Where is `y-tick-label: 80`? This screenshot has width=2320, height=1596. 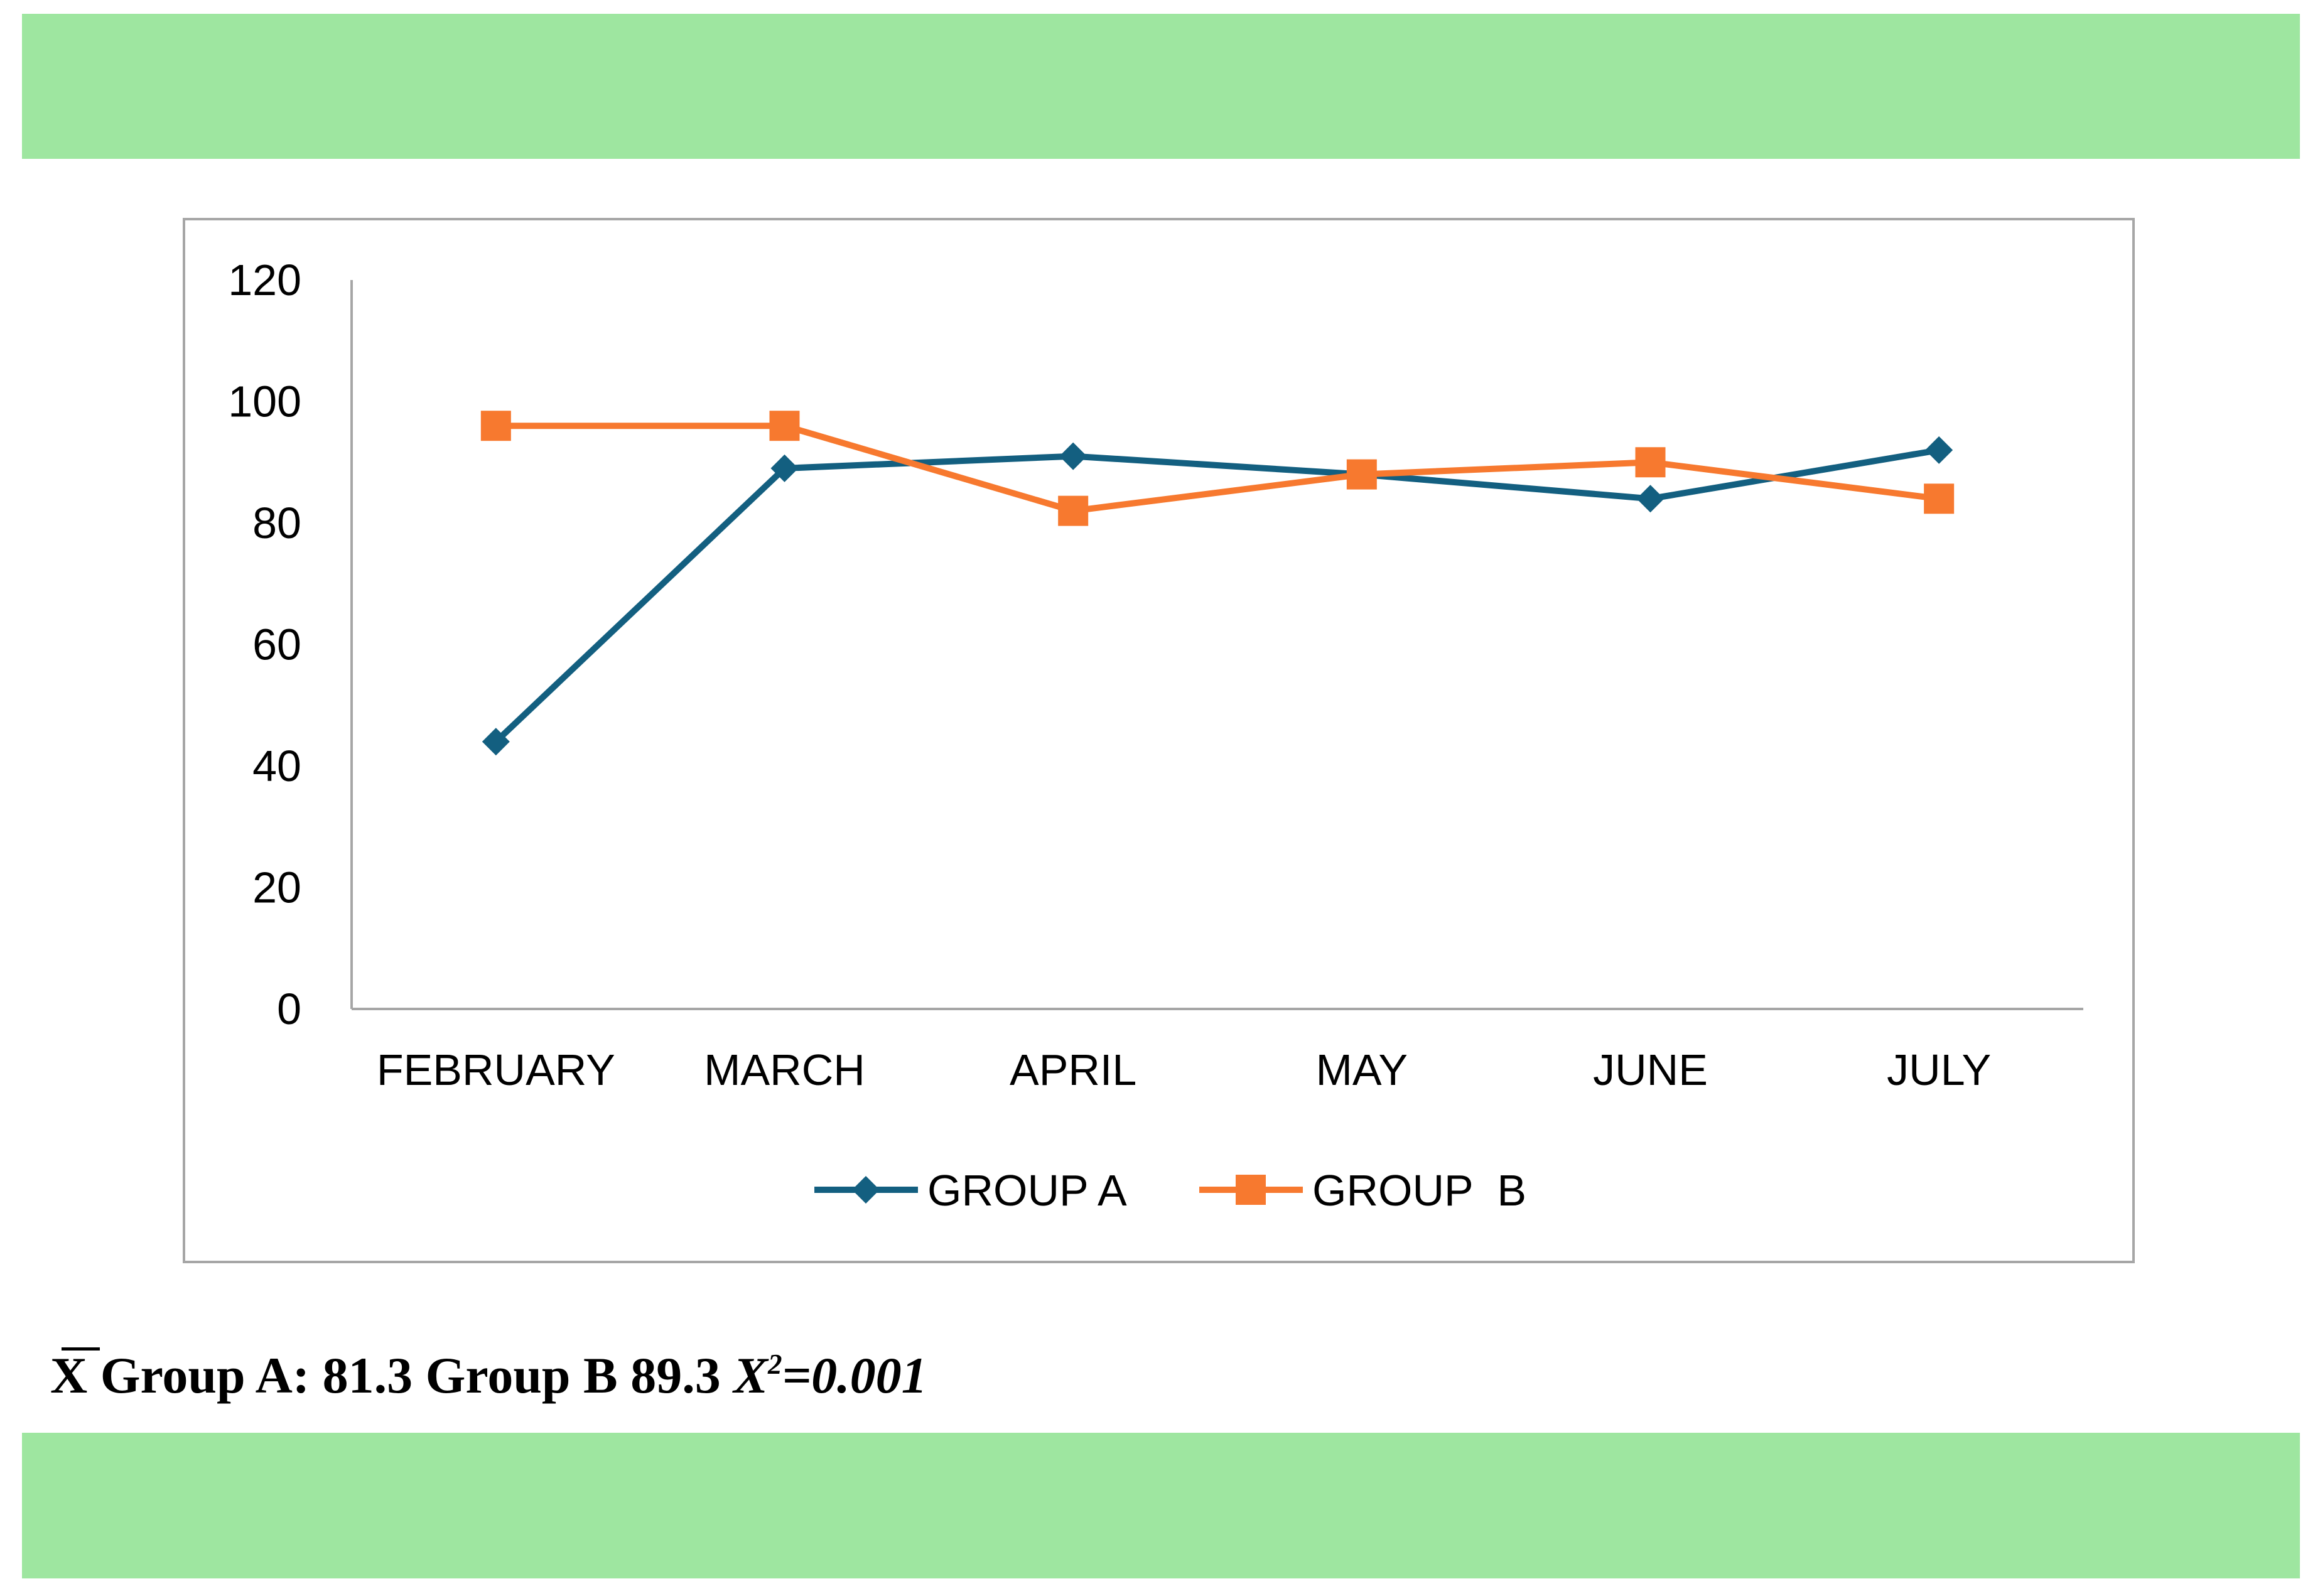 y-tick-label: 80 is located at coordinates (276, 523).